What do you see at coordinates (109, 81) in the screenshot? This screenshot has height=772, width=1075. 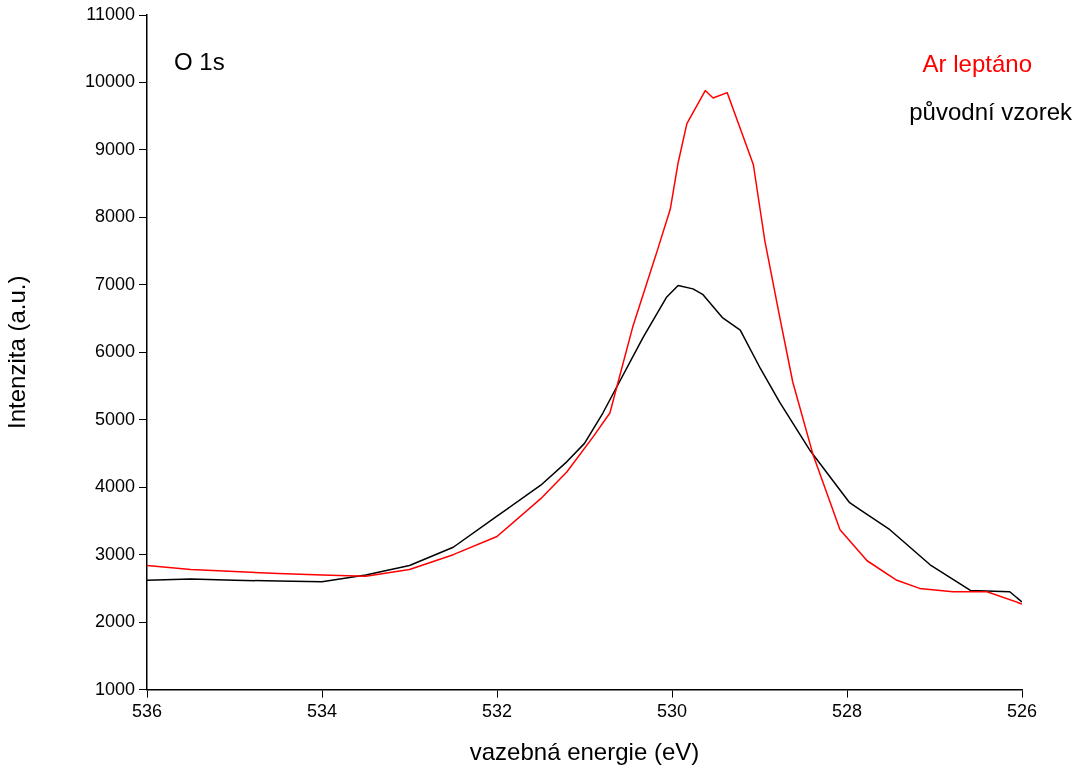 I see `y-tick-label: 10000` at bounding box center [109, 81].